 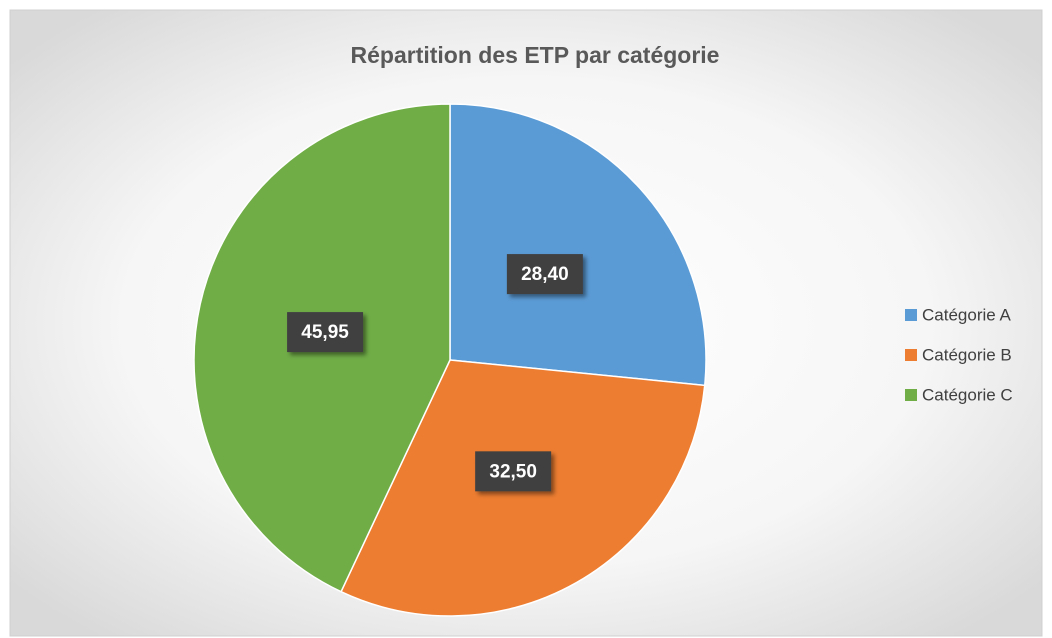 I want to click on value-label: 45,95, so click(x=325, y=332).